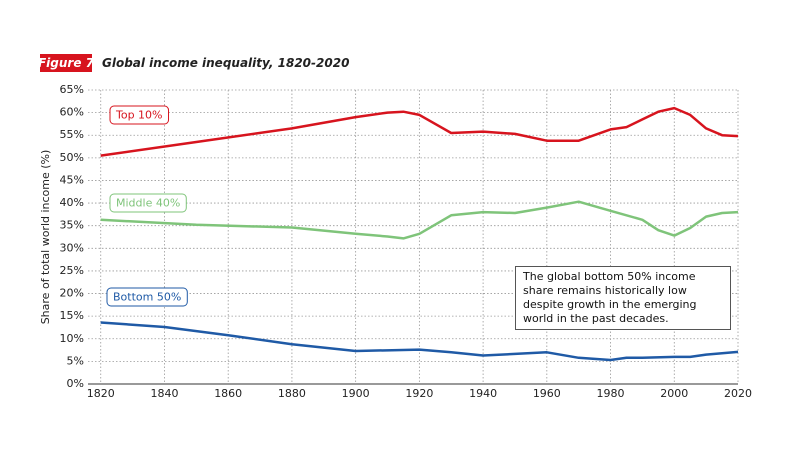 This screenshot has width=800, height=450. I want to click on y-tick-label: 60%, so click(72, 112).